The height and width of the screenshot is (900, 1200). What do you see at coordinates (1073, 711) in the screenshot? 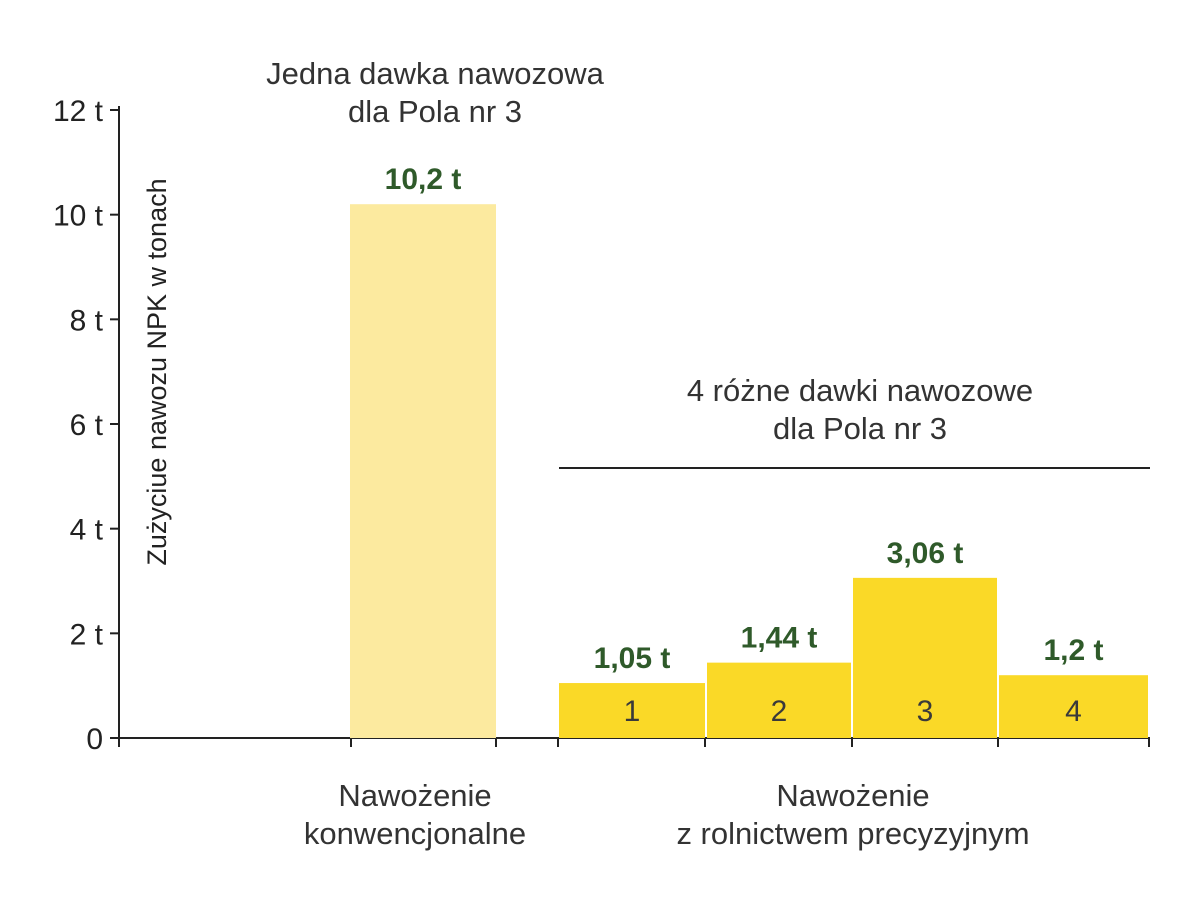
I see `bar-number-label: 4` at bounding box center [1073, 711].